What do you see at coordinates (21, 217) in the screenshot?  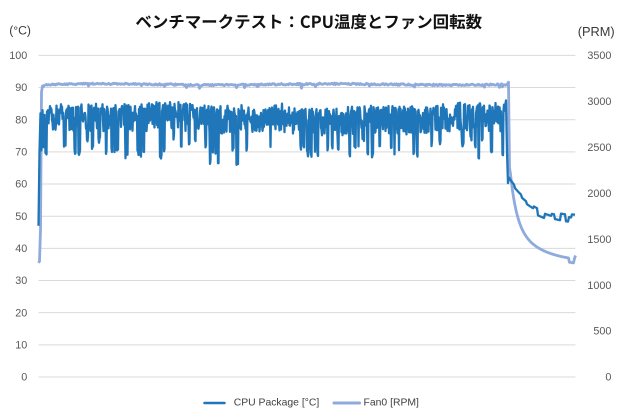 I see `svg-text: 50` at bounding box center [21, 217].